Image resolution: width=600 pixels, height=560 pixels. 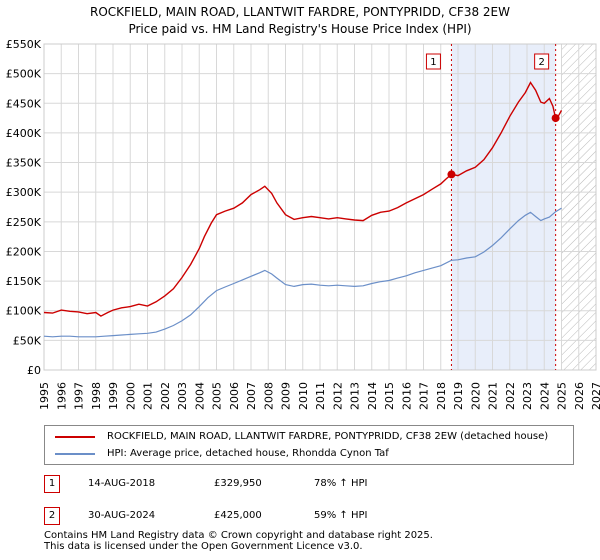 I want to click on y-tick-label: £50K, so click(x=27, y=340).